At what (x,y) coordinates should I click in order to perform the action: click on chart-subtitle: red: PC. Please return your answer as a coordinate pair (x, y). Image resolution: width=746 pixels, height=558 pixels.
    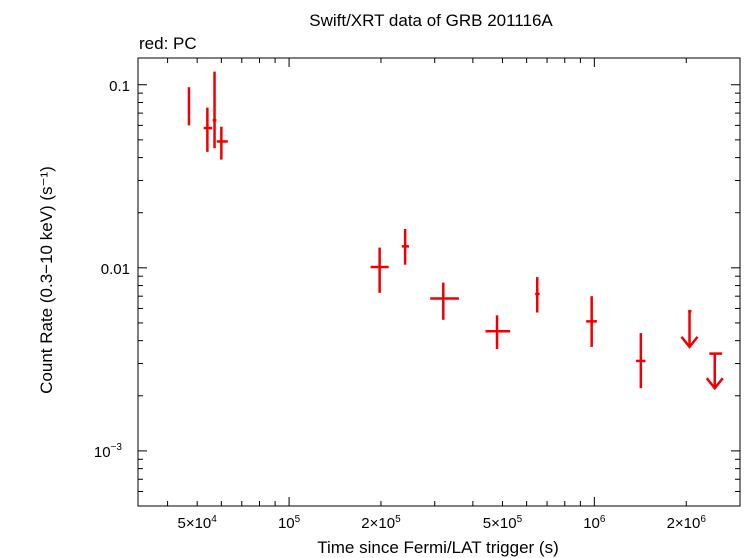
    Looking at the image, I should click on (168, 43).